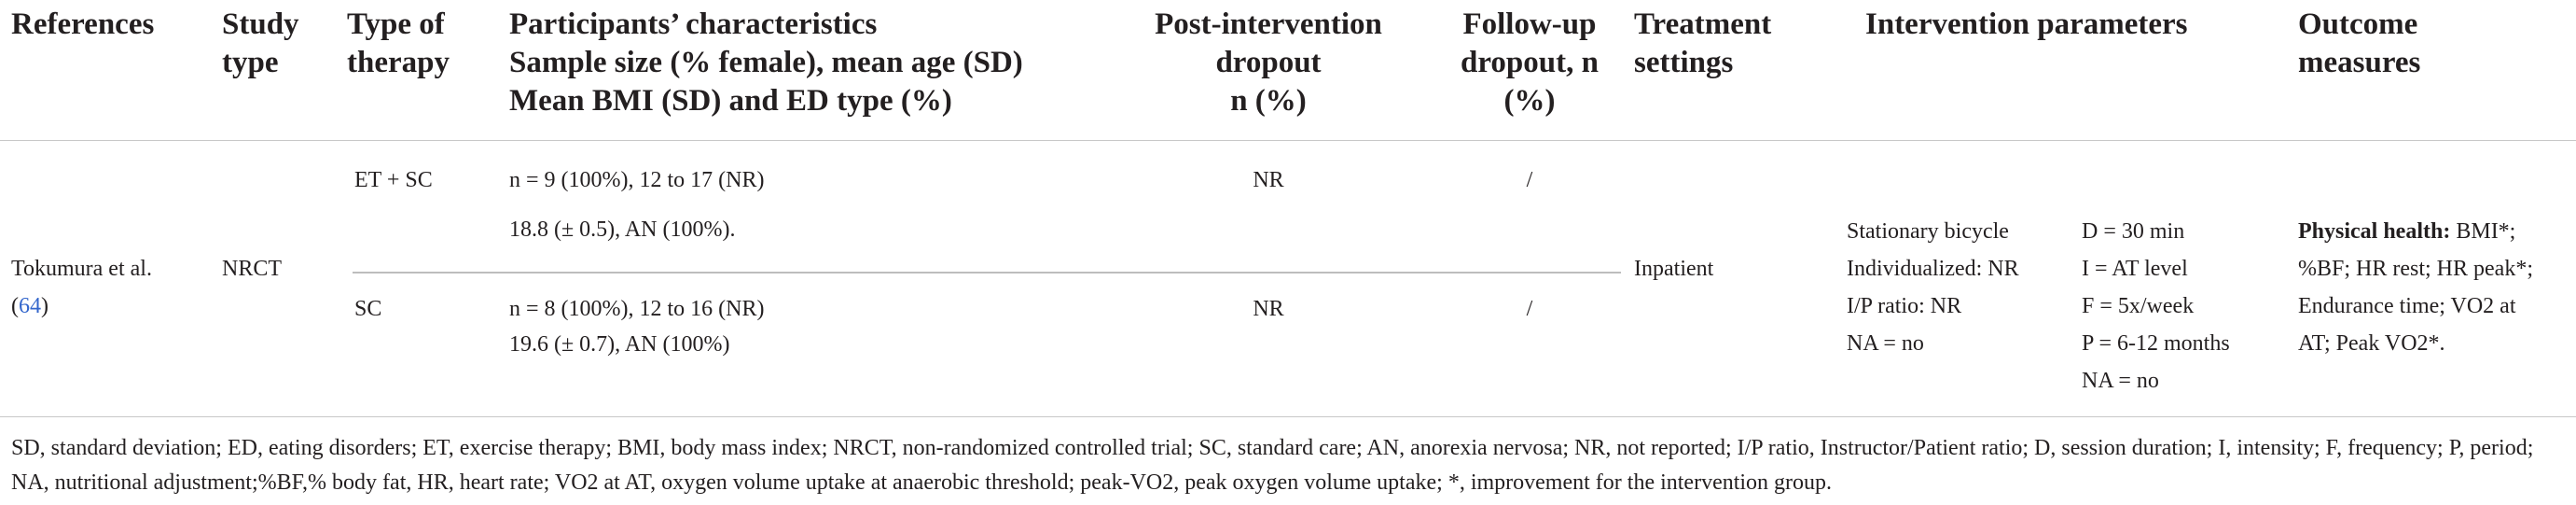 This screenshot has height=505, width=2576. I want to click on group2-participants-line1: n = 8 (100%), 12 to 16 (NR), so click(637, 309).